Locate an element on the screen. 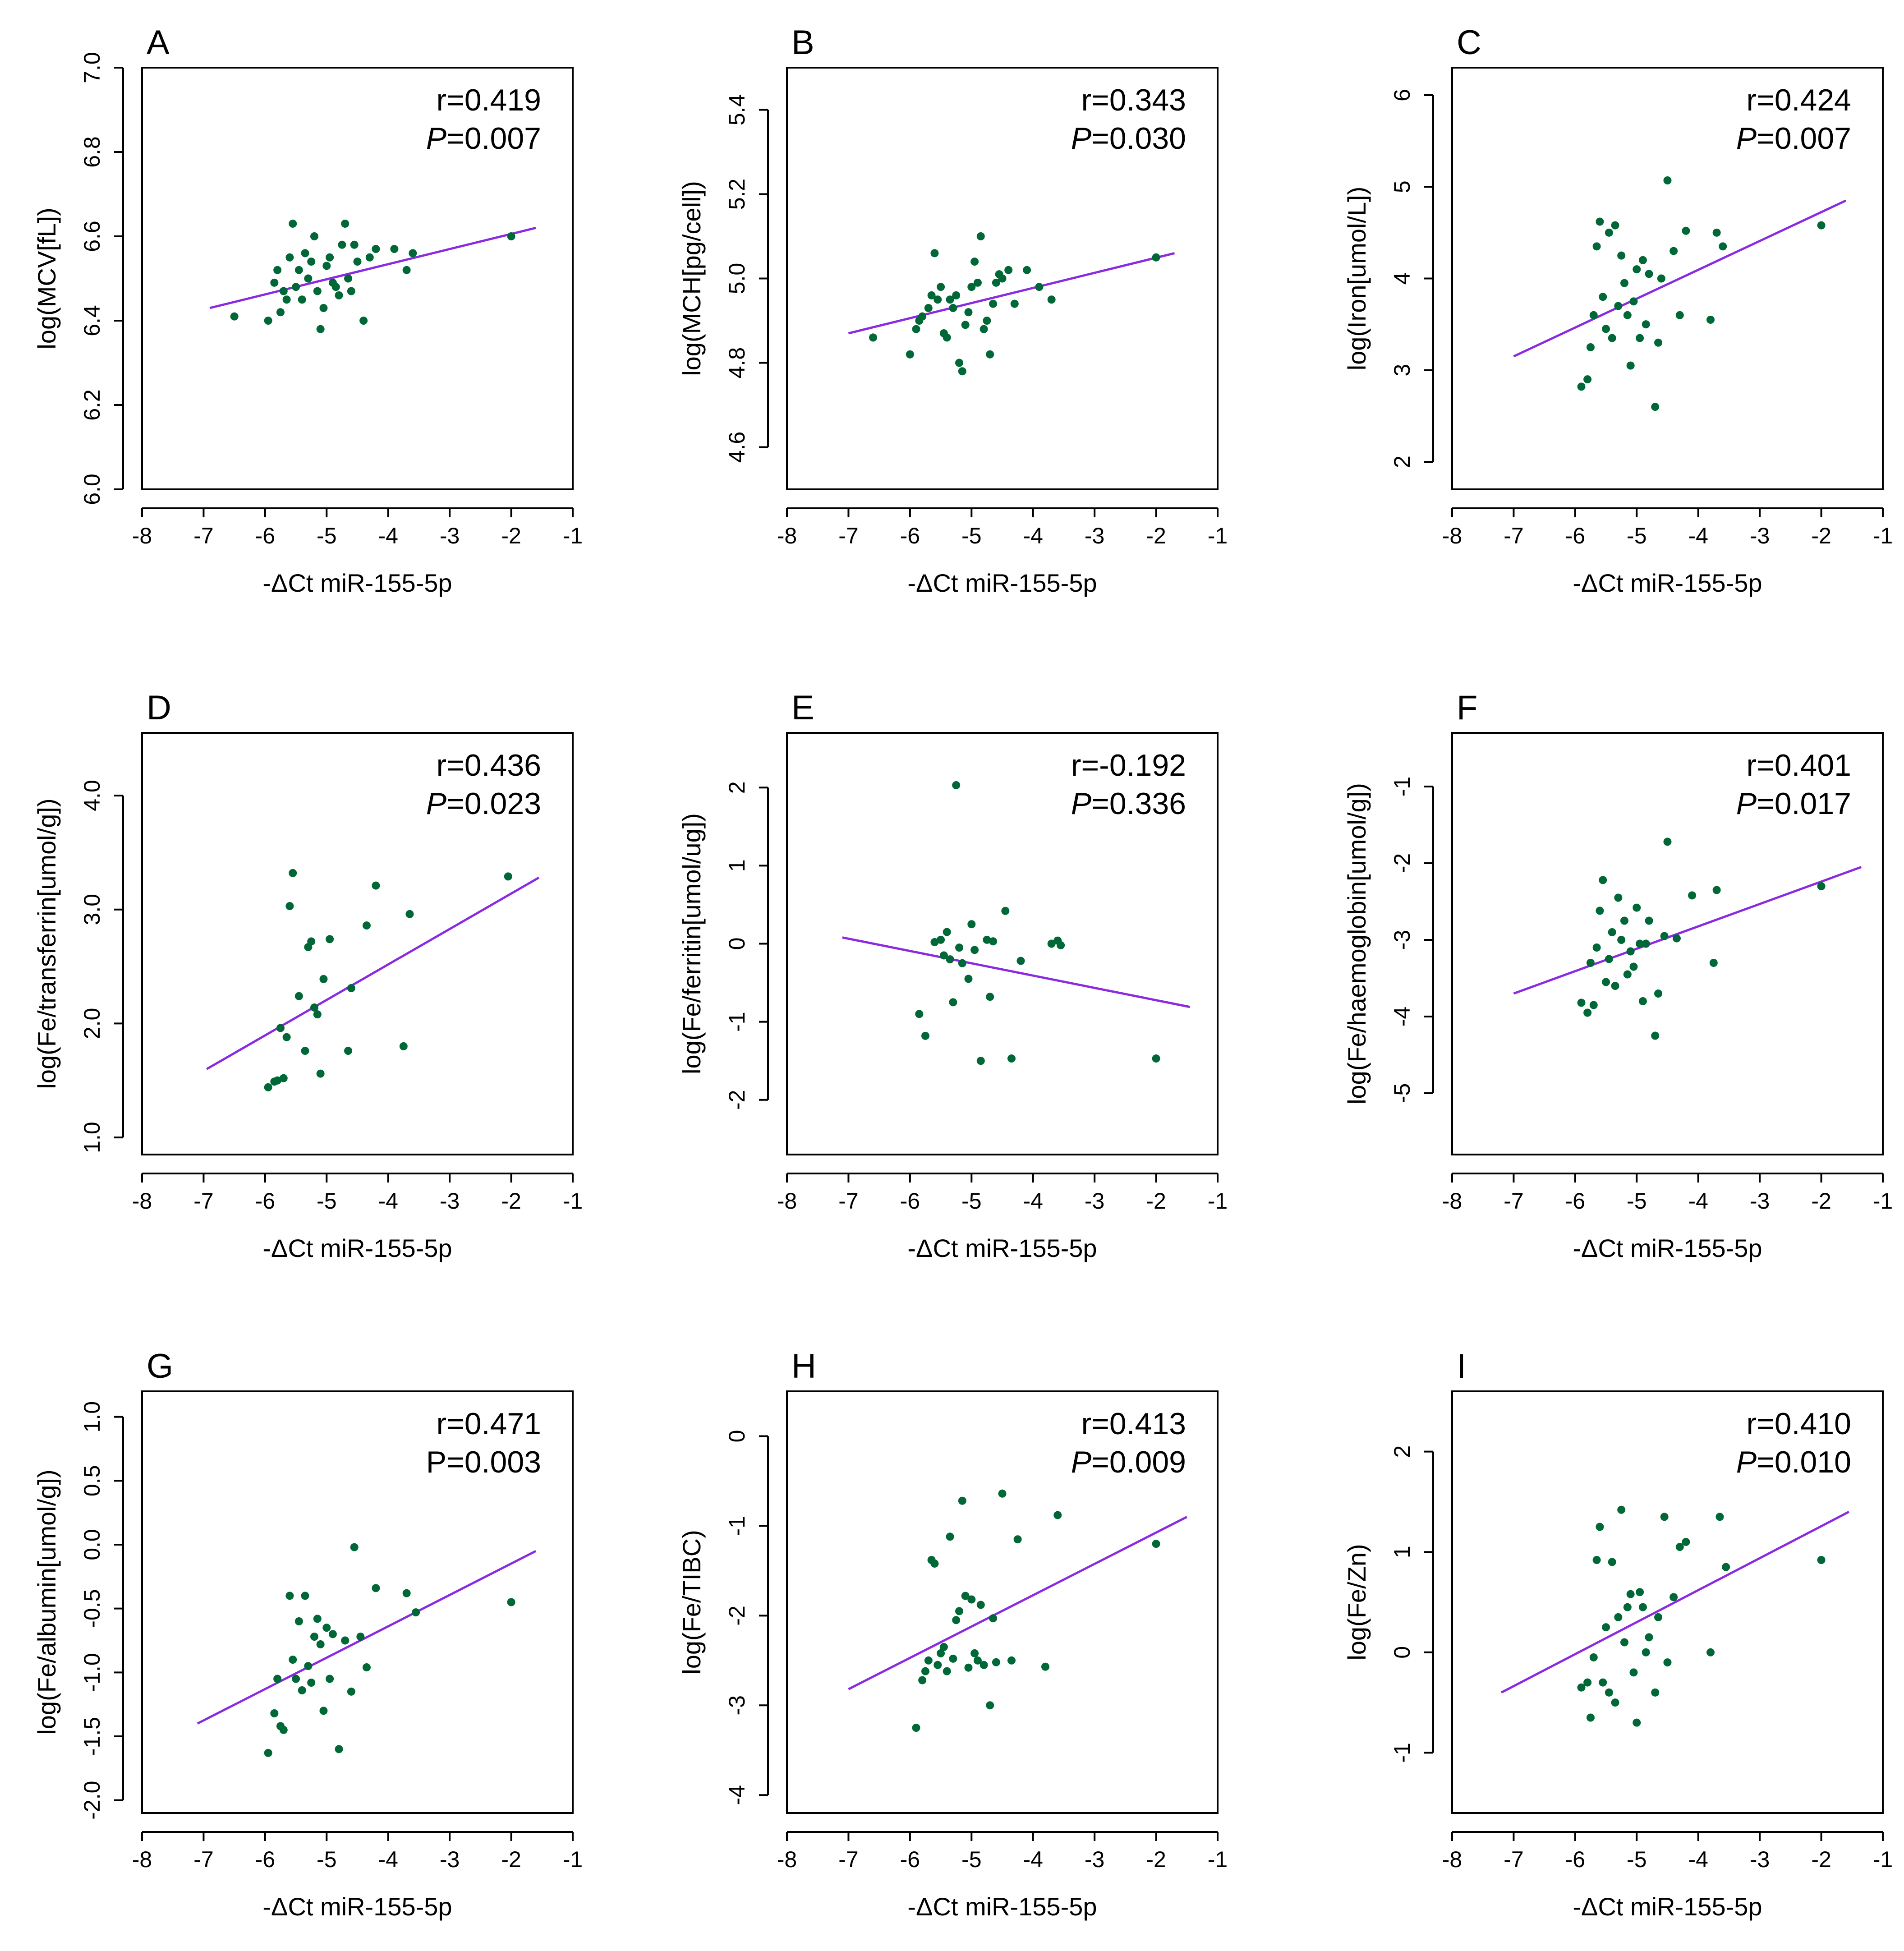 This screenshot has height=1951, width=1904. y-tick-label: -2 is located at coordinates (737, 1100).